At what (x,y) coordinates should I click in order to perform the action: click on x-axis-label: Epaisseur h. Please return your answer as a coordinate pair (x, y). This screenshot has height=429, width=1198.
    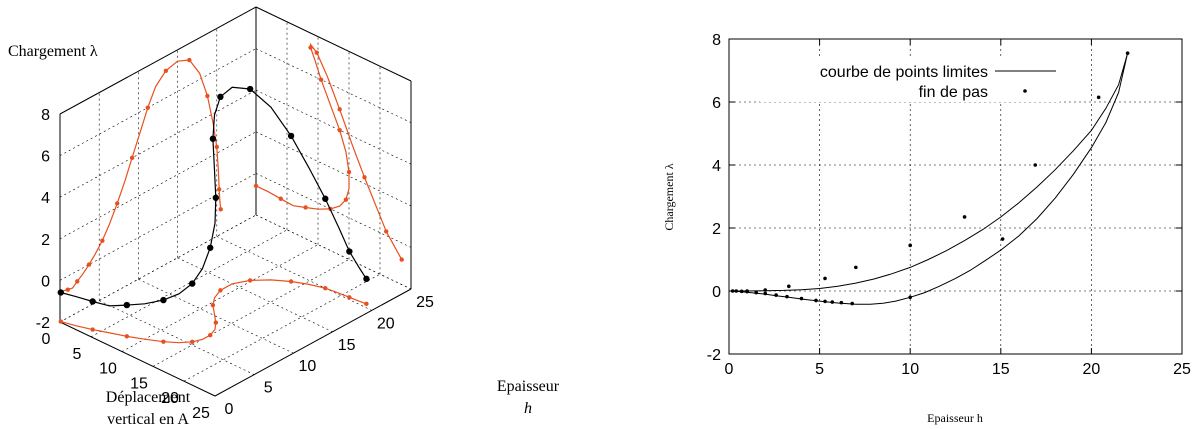
    Looking at the image, I should click on (955, 418).